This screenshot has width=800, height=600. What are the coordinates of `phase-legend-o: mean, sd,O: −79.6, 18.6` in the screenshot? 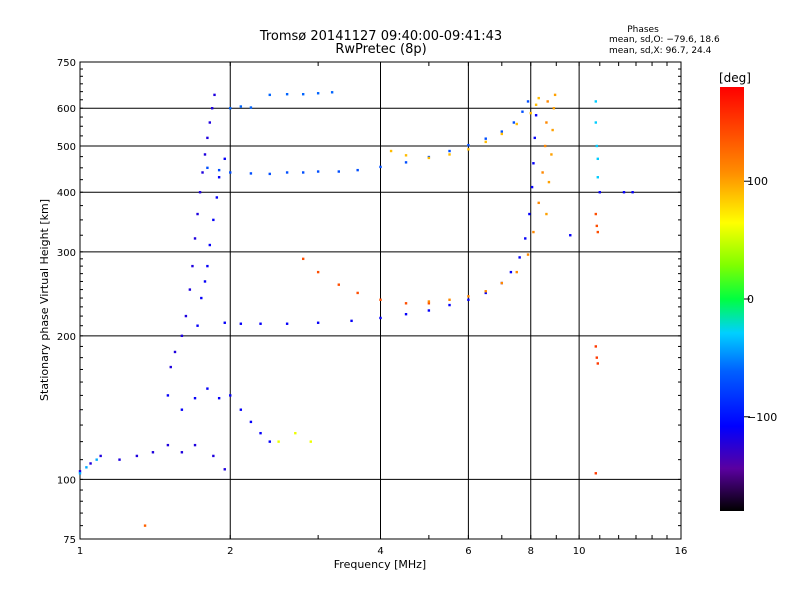 It's located at (664, 40).